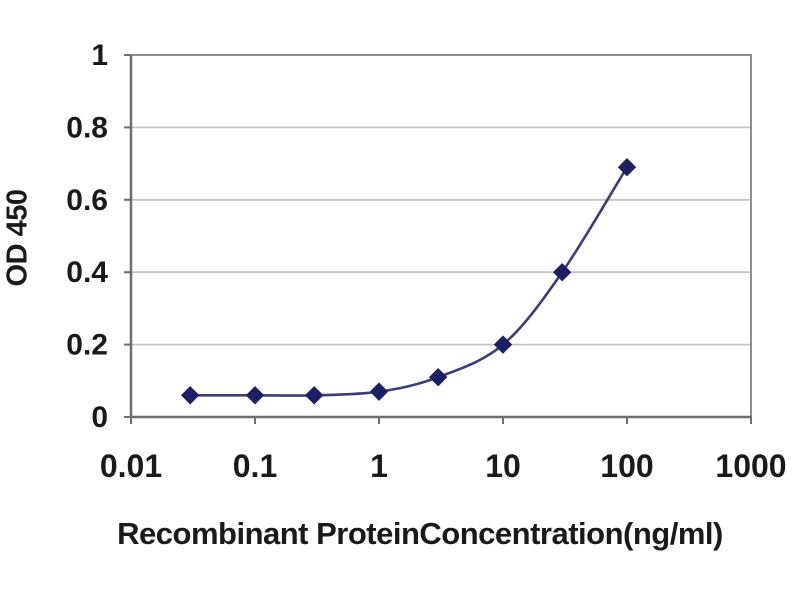 Image resolution: width=800 pixels, height=600 pixels. What do you see at coordinates (17, 238) in the screenshot?
I see `y-axis-title: OD 450` at bounding box center [17, 238].